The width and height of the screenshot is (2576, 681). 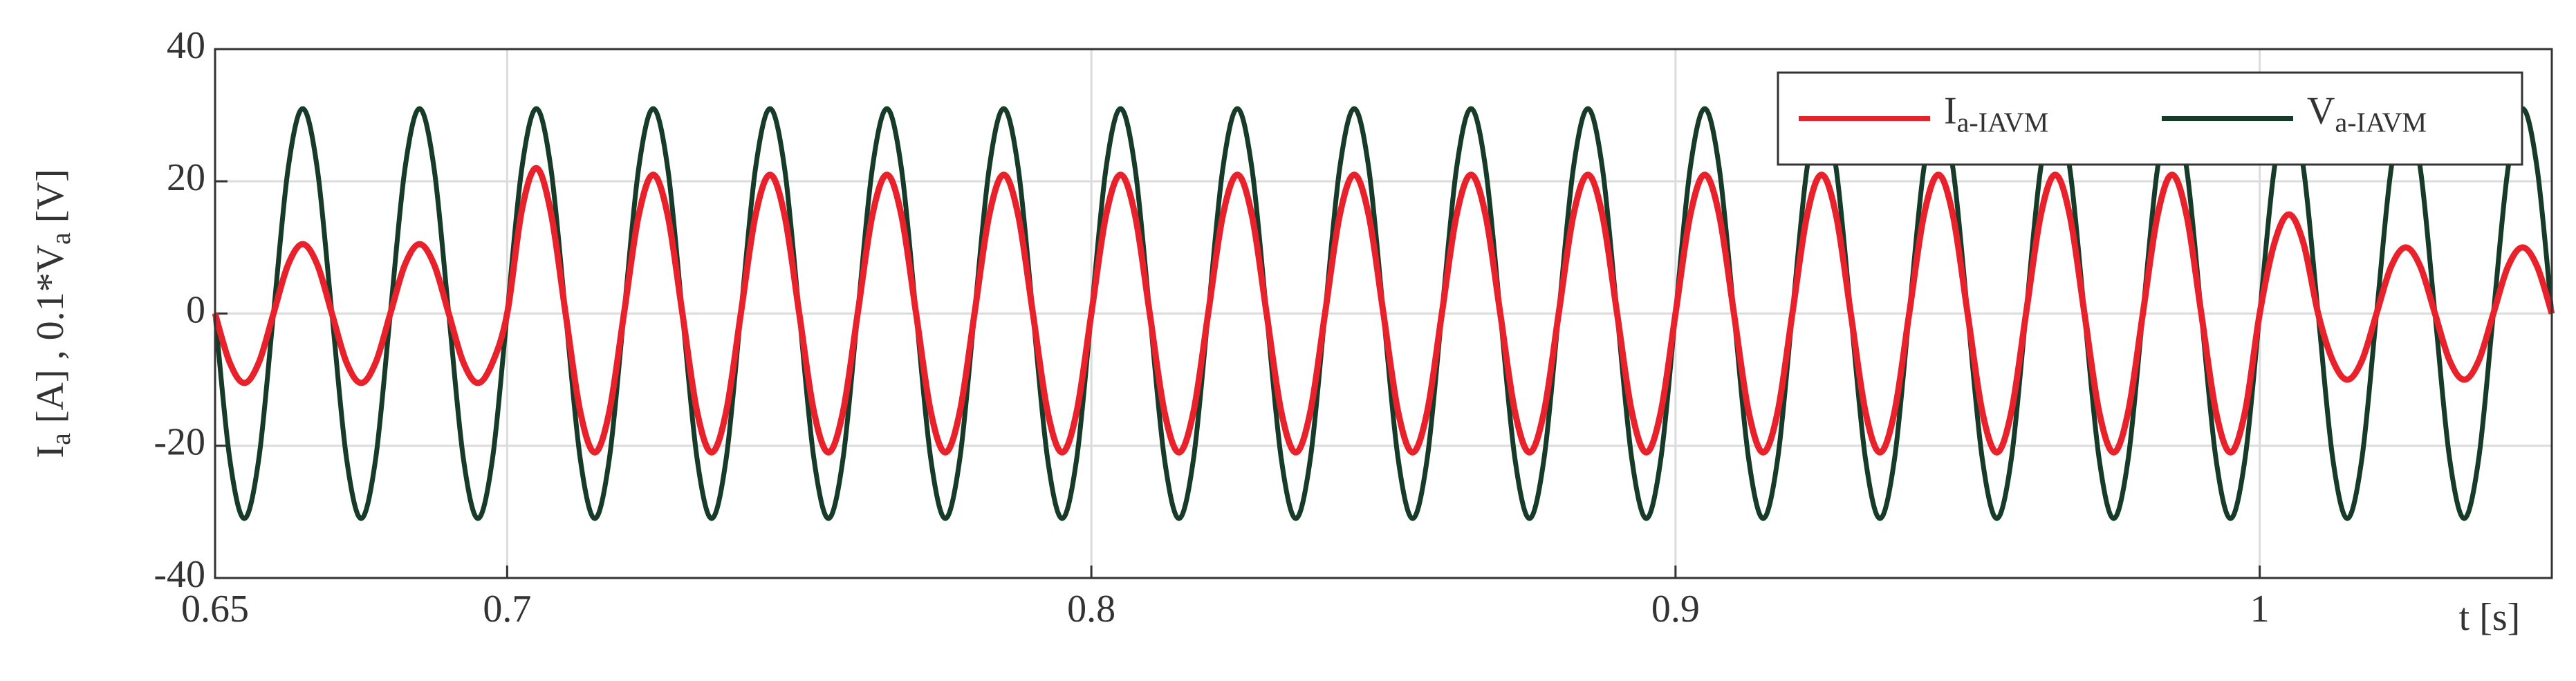 What do you see at coordinates (180, 574) in the screenshot?
I see `y-tick-label: -40` at bounding box center [180, 574].